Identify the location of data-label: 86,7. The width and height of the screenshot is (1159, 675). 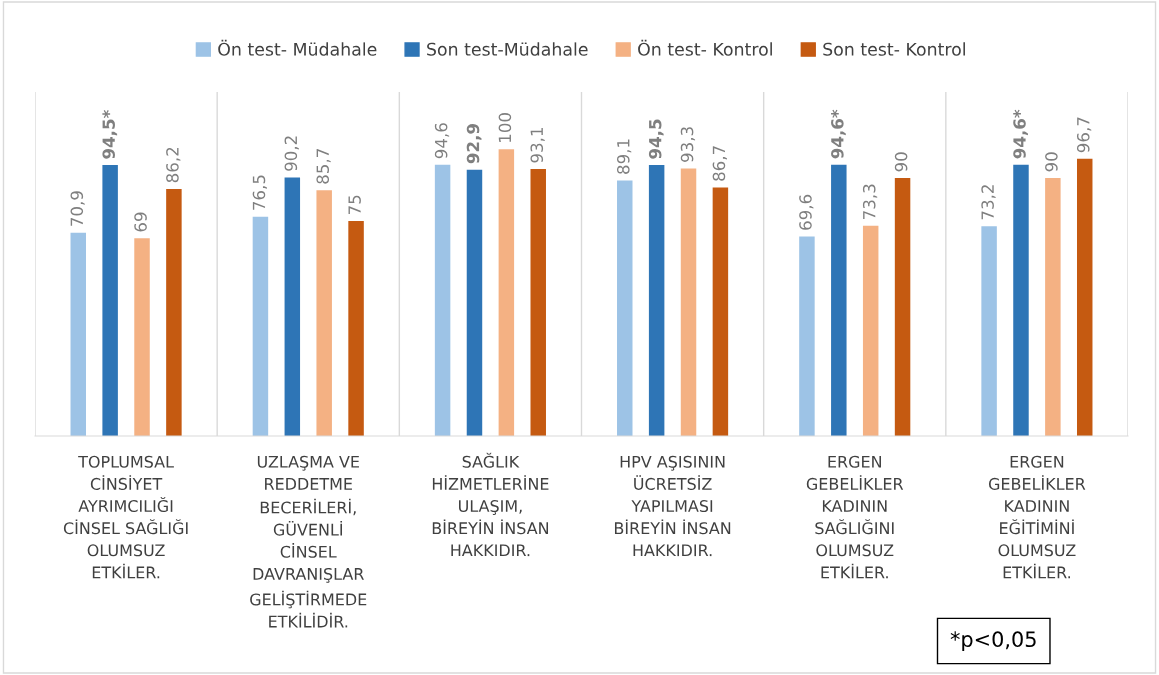
(719, 163).